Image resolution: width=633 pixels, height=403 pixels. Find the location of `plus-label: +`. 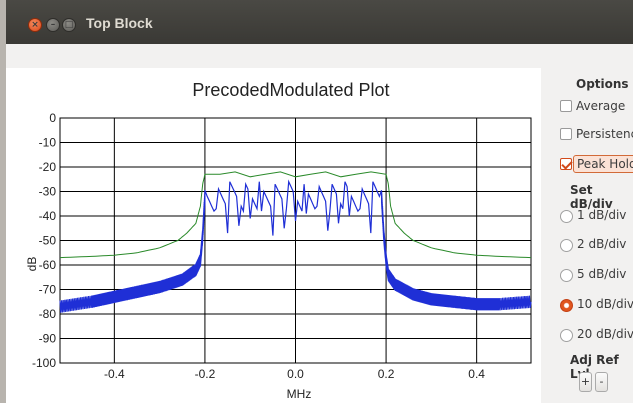

plus-label: + is located at coordinates (585, 381).